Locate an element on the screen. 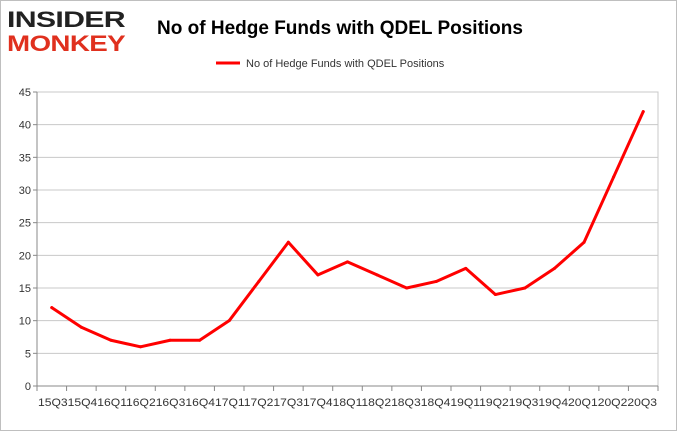 This screenshot has height=431, width=677. y-tick-label: 40 is located at coordinates (25, 126).